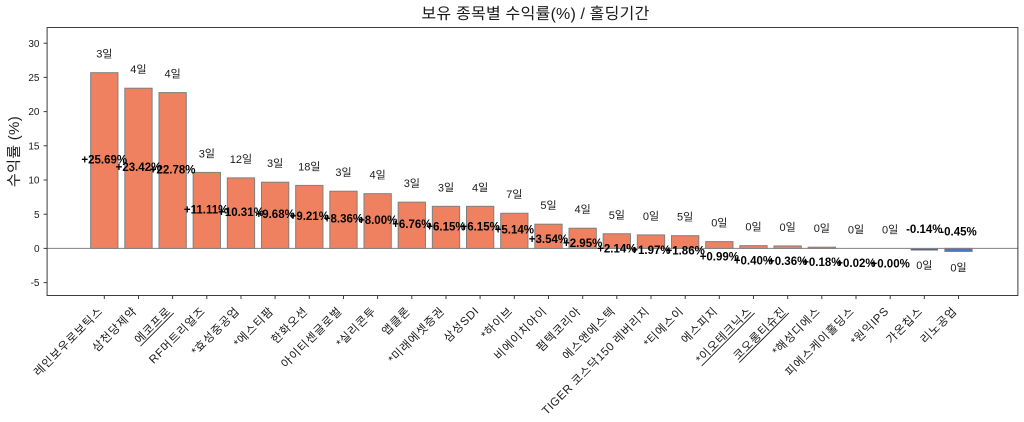 The height and width of the screenshot is (422, 1024). What do you see at coordinates (241, 213) in the screenshot?
I see `svg-text: +10.31%` at bounding box center [241, 213].